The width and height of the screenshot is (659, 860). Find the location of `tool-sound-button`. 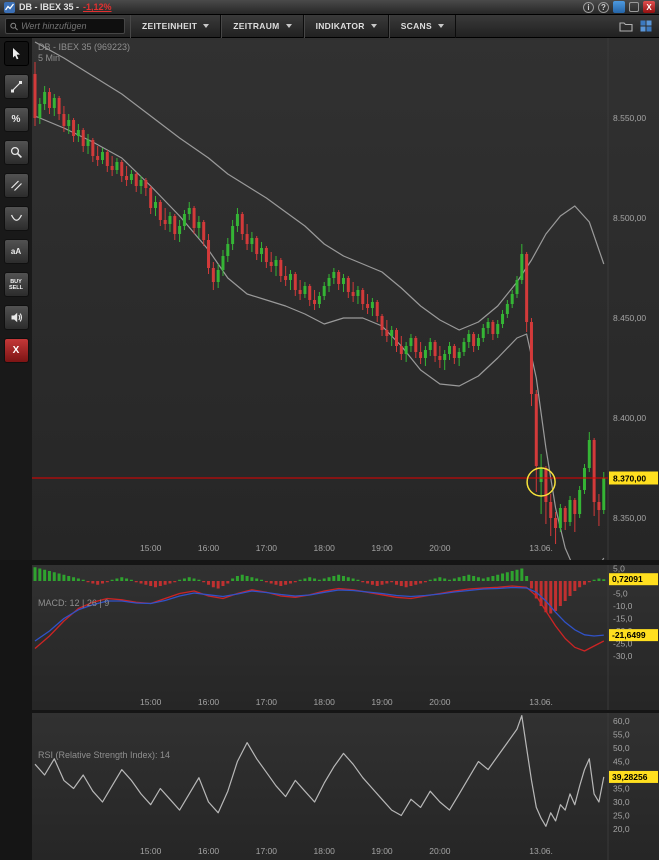

tool-sound-button is located at coordinates (16, 317).